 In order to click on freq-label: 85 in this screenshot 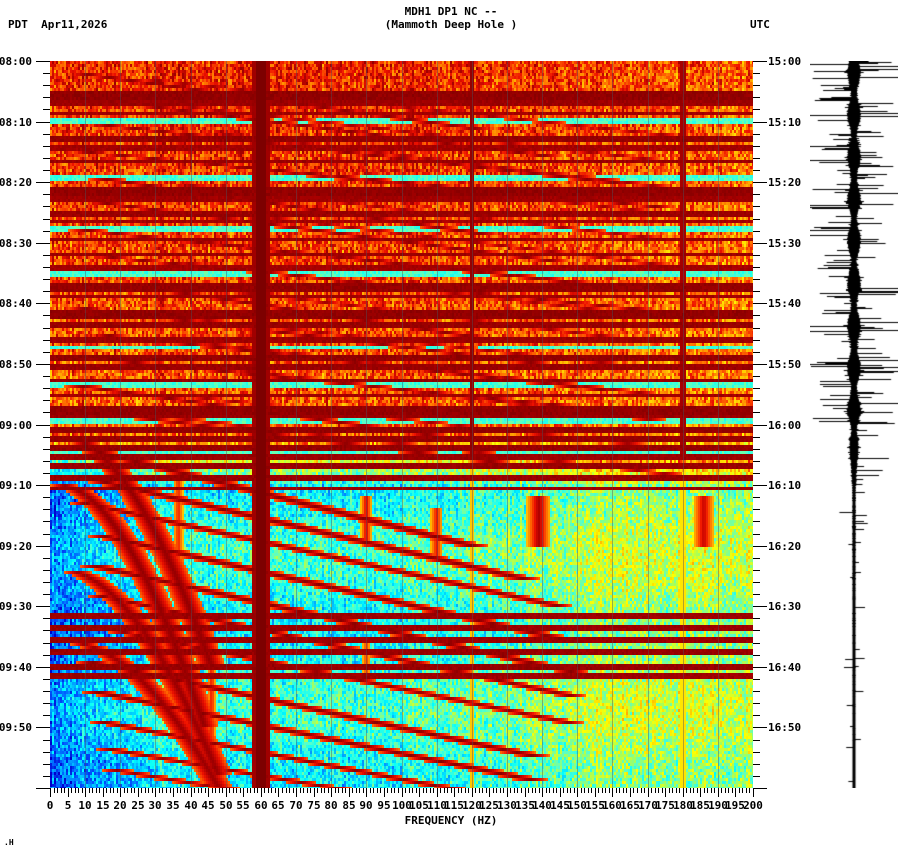, I will do `click(349, 805)`.